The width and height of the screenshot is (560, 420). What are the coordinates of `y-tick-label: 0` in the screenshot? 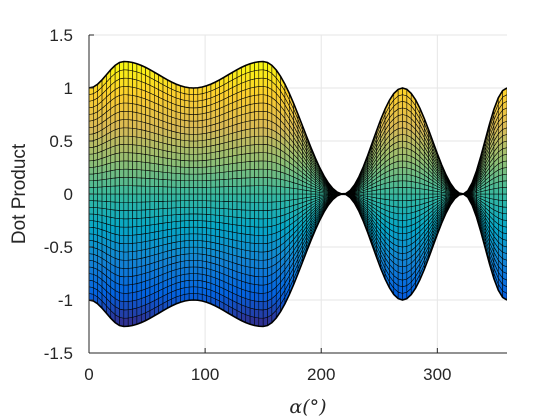 It's located at (68, 194).